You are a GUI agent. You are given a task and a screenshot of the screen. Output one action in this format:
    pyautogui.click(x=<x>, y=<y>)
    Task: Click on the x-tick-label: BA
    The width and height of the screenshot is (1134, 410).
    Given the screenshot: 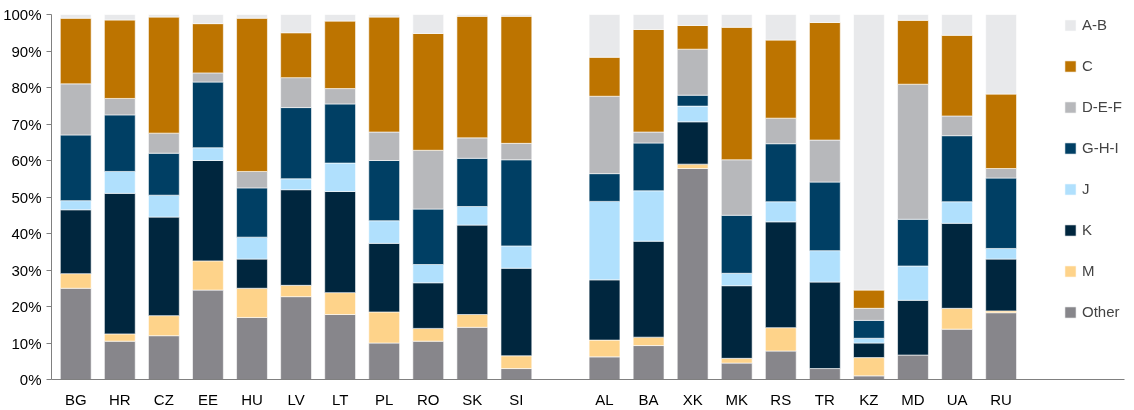 What is the action you would take?
    pyautogui.click(x=648, y=399)
    